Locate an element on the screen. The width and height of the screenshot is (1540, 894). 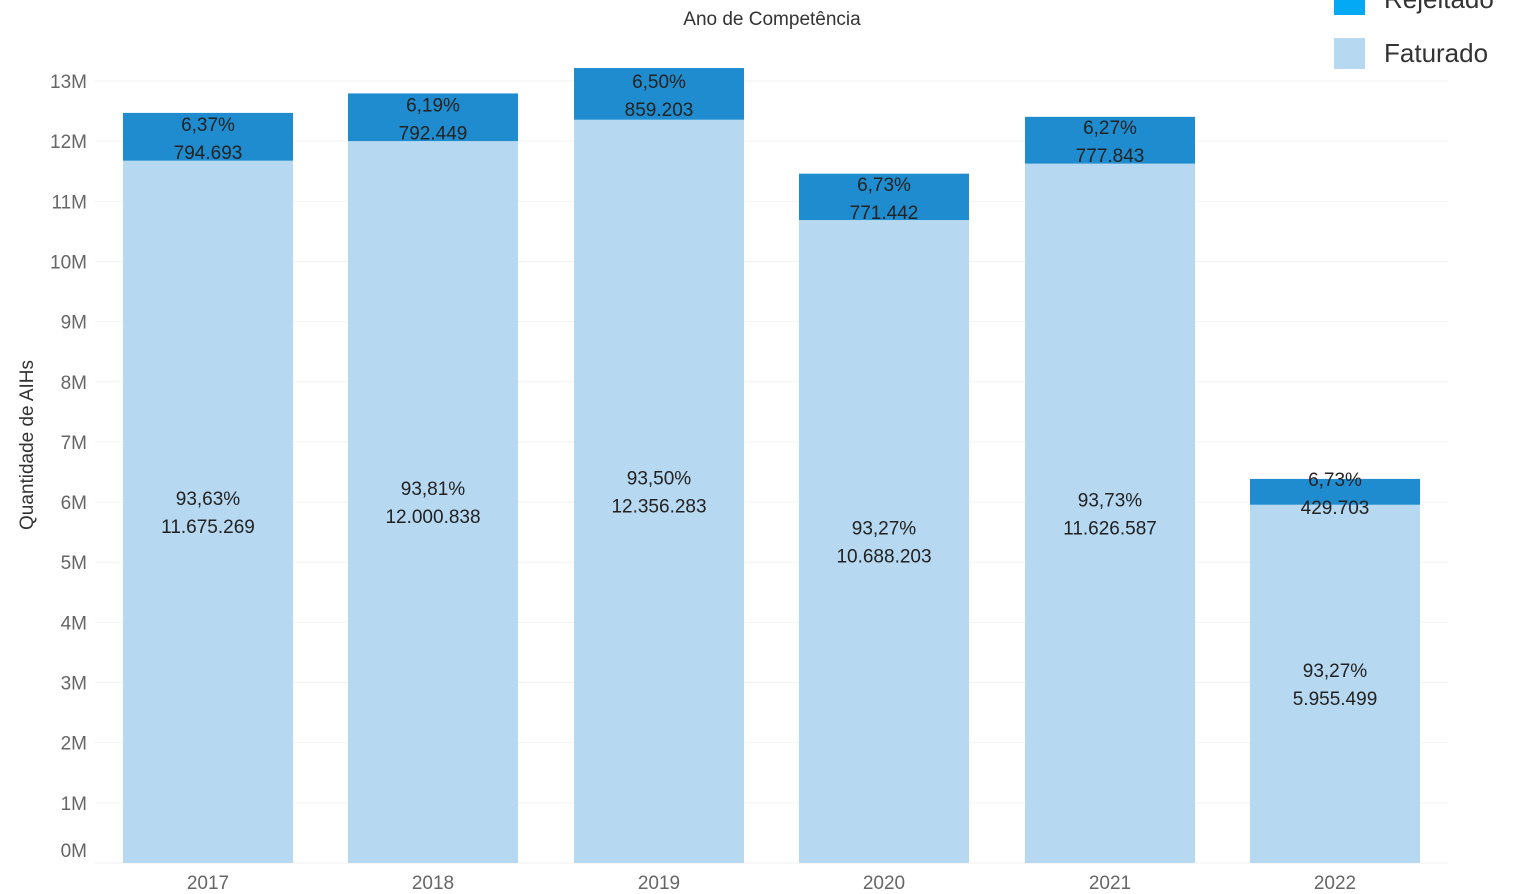
bar-faturado-2020 is located at coordinates (884, 541).